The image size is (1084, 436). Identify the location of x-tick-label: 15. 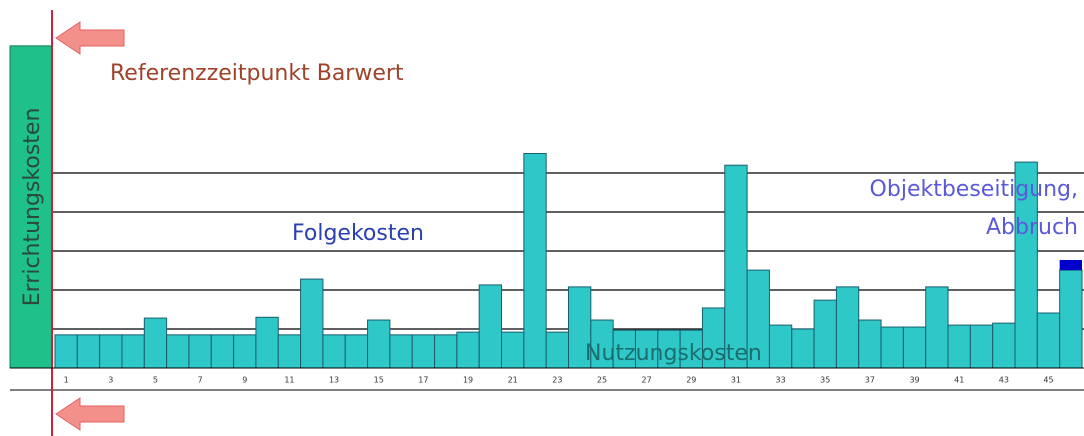
(379, 380).